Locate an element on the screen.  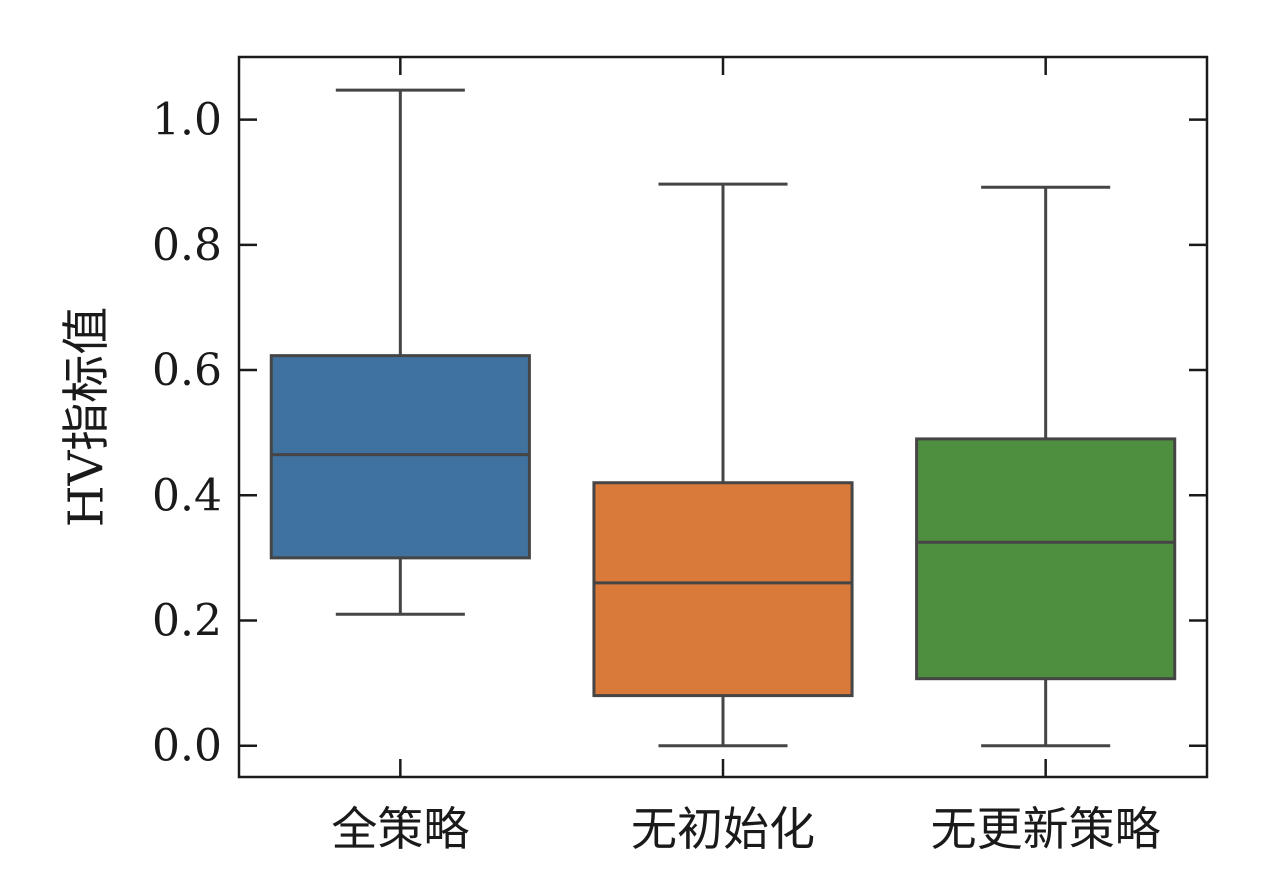
x-tick-label: 无初始化 is located at coordinates (723, 829).